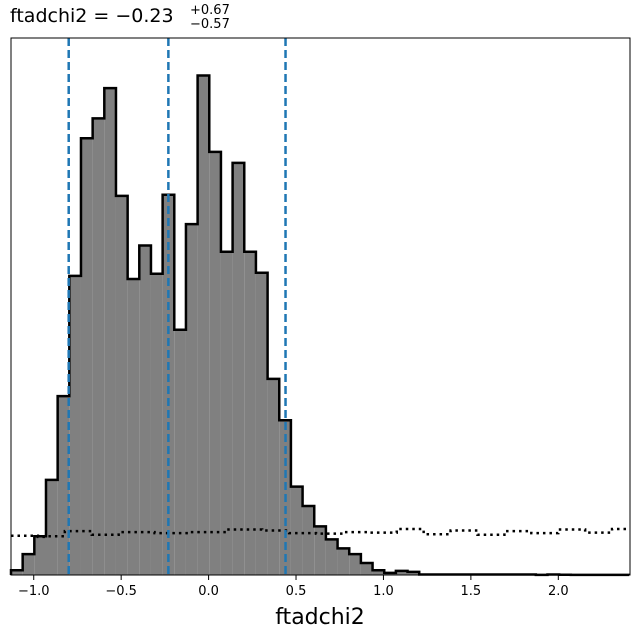 The image size is (640, 639). I want to click on x-tick-label: 1.5, so click(471, 591).